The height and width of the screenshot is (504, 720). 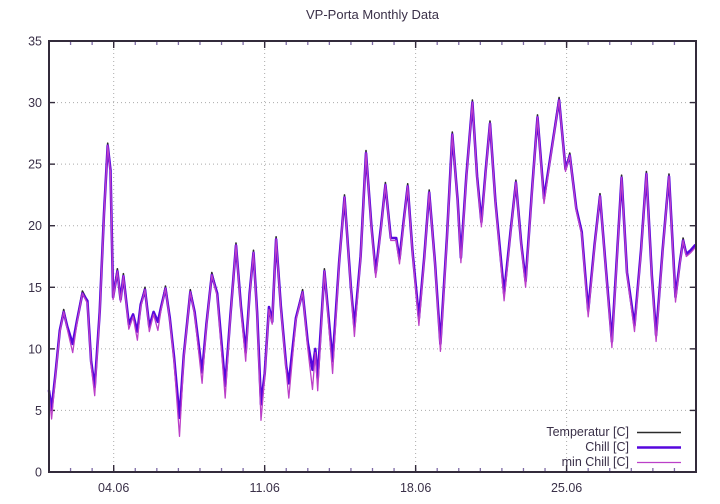 What do you see at coordinates (415, 488) in the screenshot?
I see `x-tick-label: 18.06` at bounding box center [415, 488].